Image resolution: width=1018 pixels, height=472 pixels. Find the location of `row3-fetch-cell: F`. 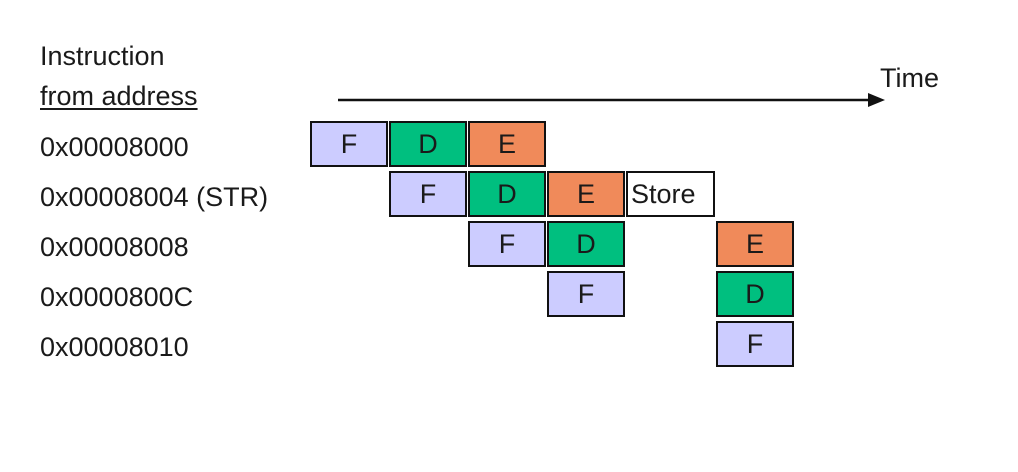

row3-fetch-cell: F is located at coordinates (586, 294).